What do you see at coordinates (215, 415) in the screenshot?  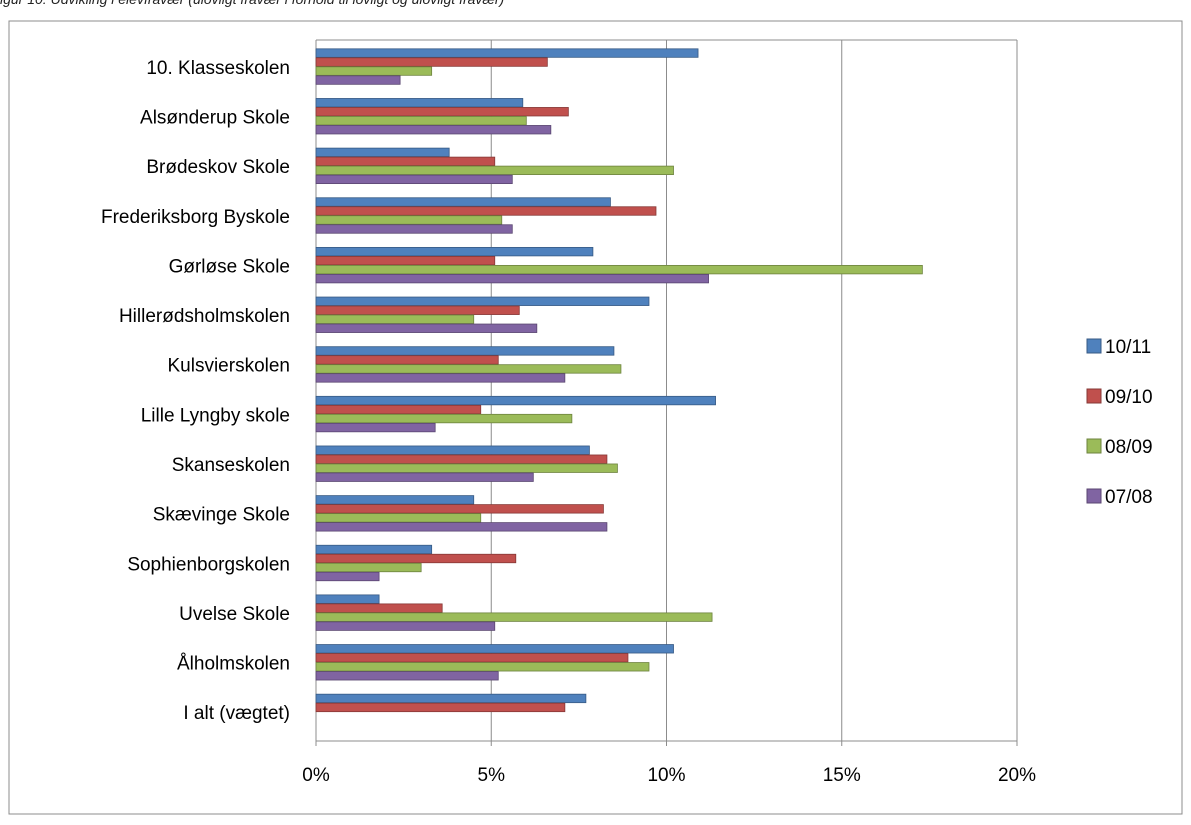 I see `category-label: Lille Lyngby skole` at bounding box center [215, 415].